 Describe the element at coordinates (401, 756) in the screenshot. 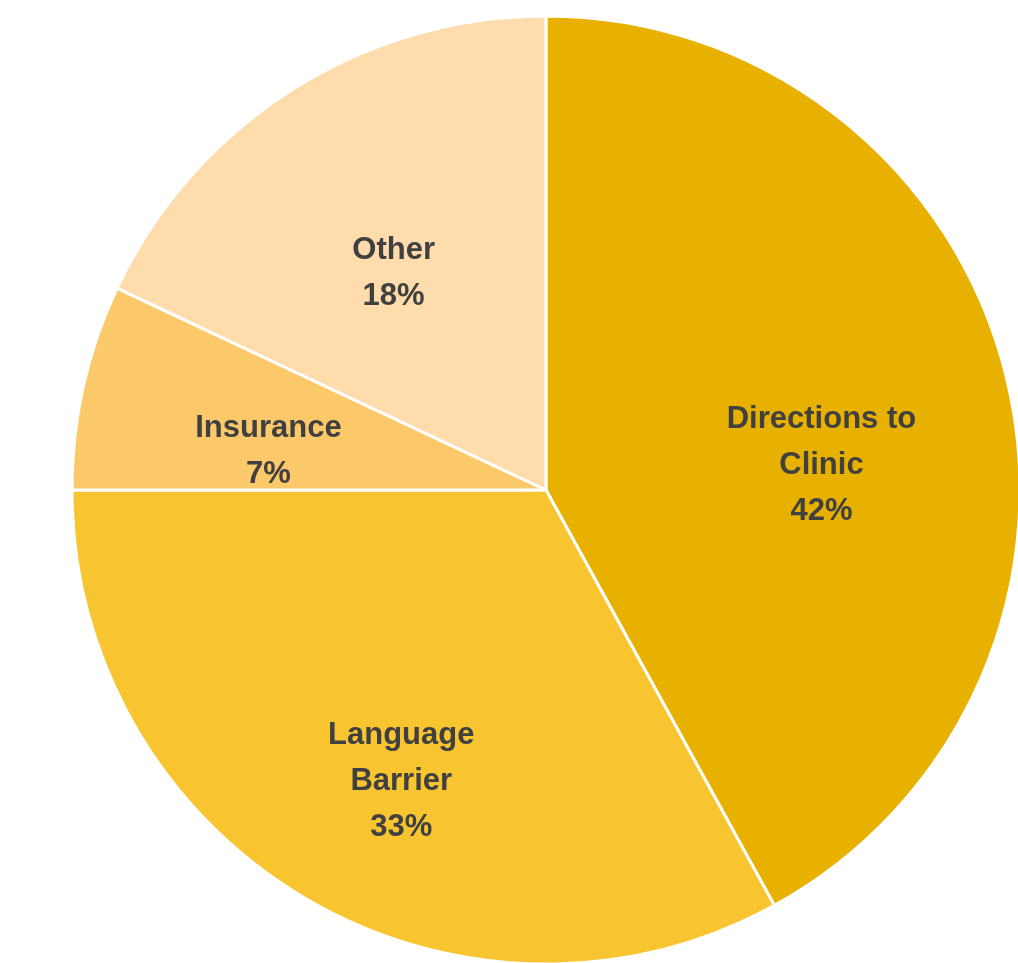

I see `slice-label: Language Barrier` at that location.